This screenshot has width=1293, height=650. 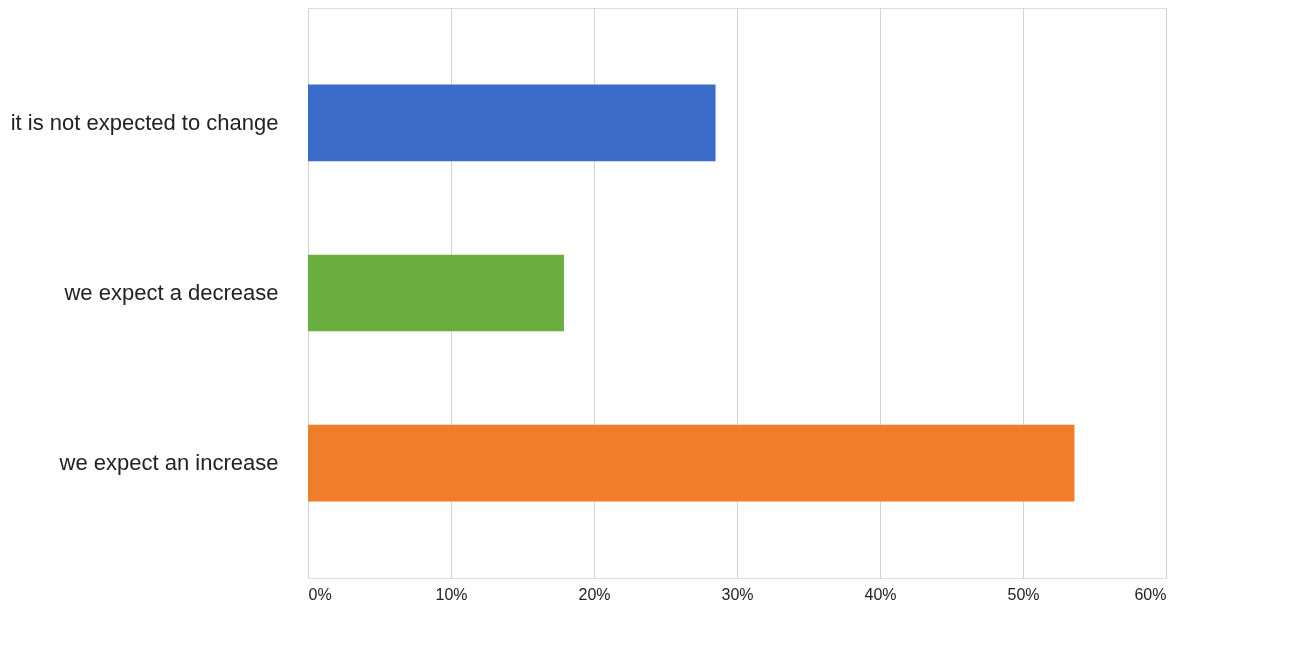 What do you see at coordinates (594, 594) in the screenshot?
I see `x-tick-label: 20%` at bounding box center [594, 594].